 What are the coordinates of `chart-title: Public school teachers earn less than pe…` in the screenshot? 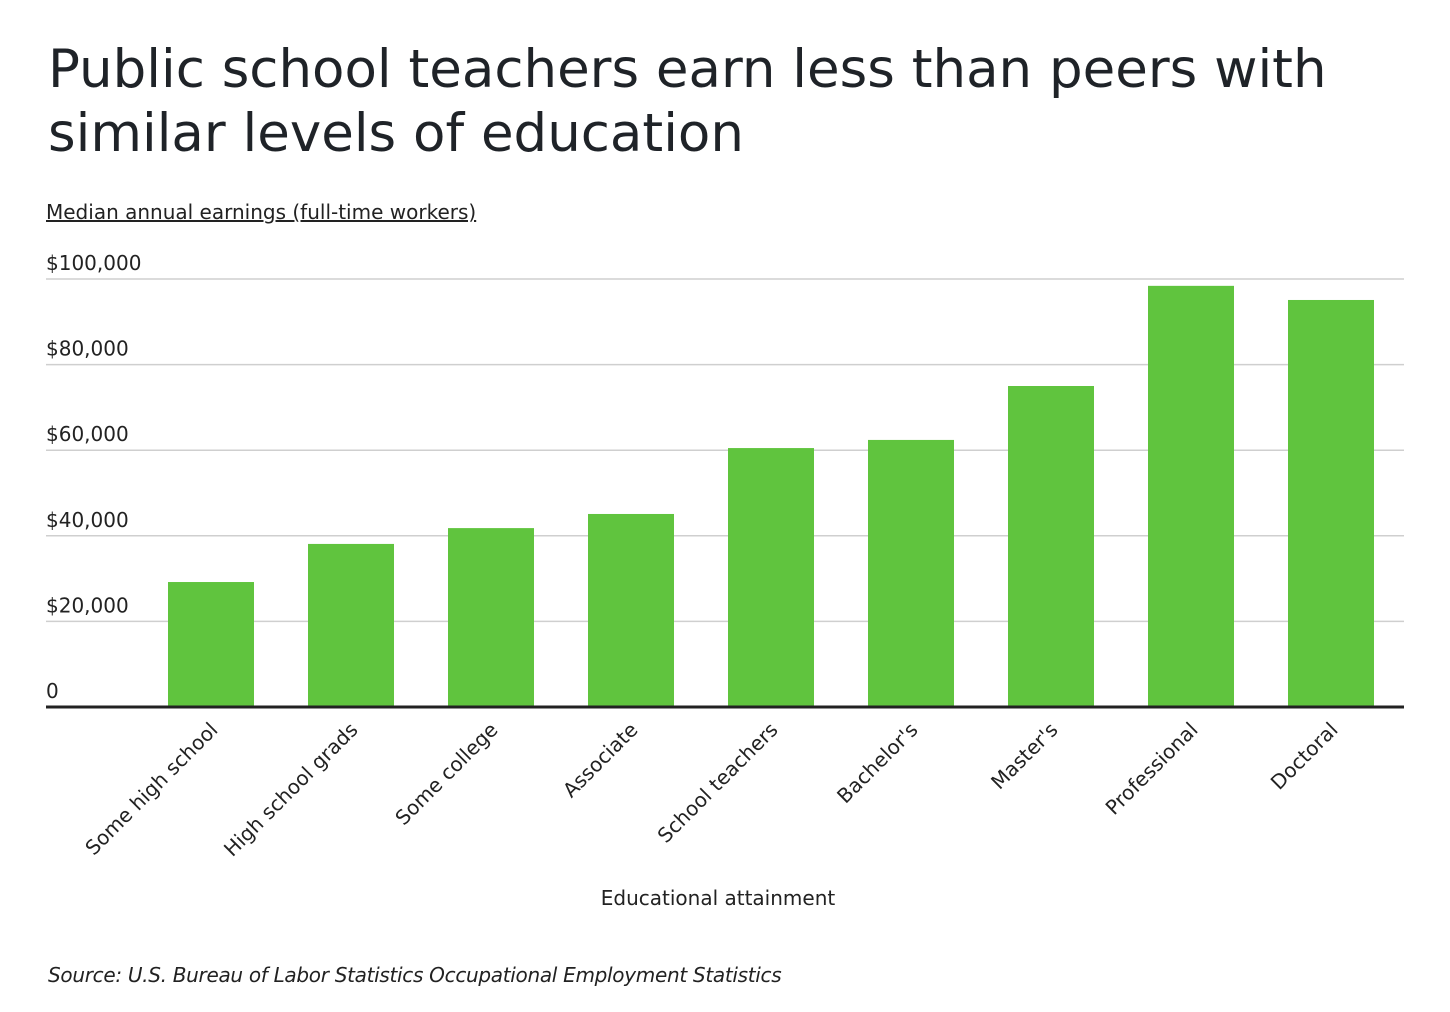 It's located at (687, 101).